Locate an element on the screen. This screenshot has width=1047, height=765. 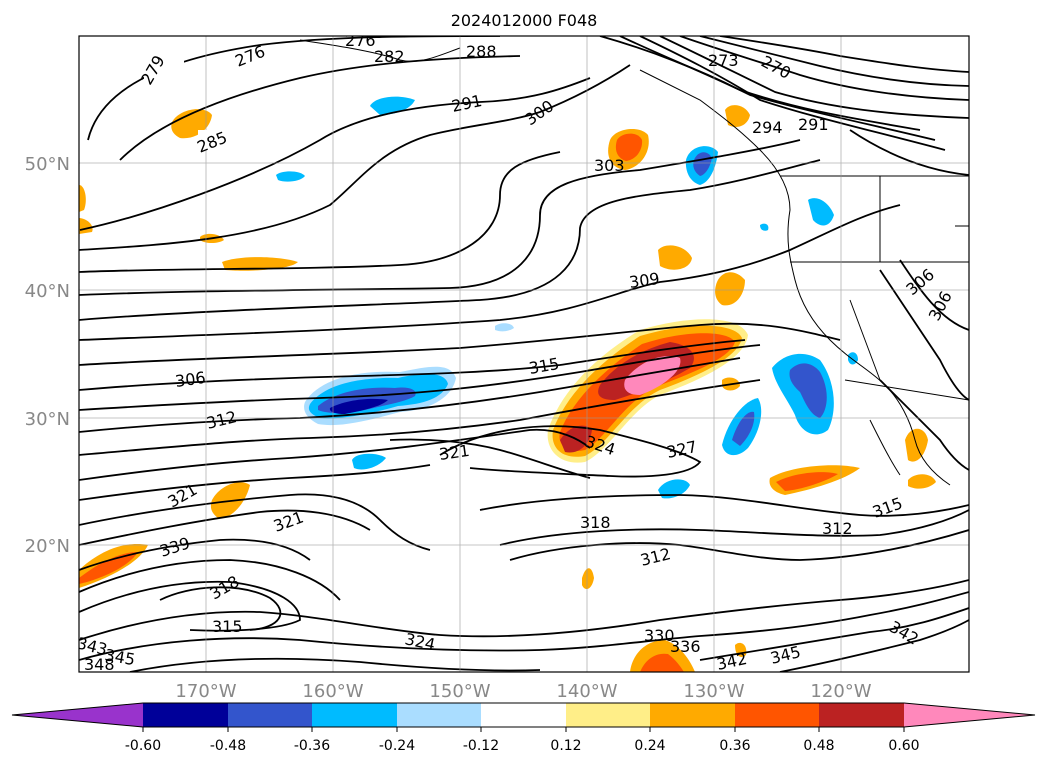
contour-label: 273 is located at coordinates (723, 60).